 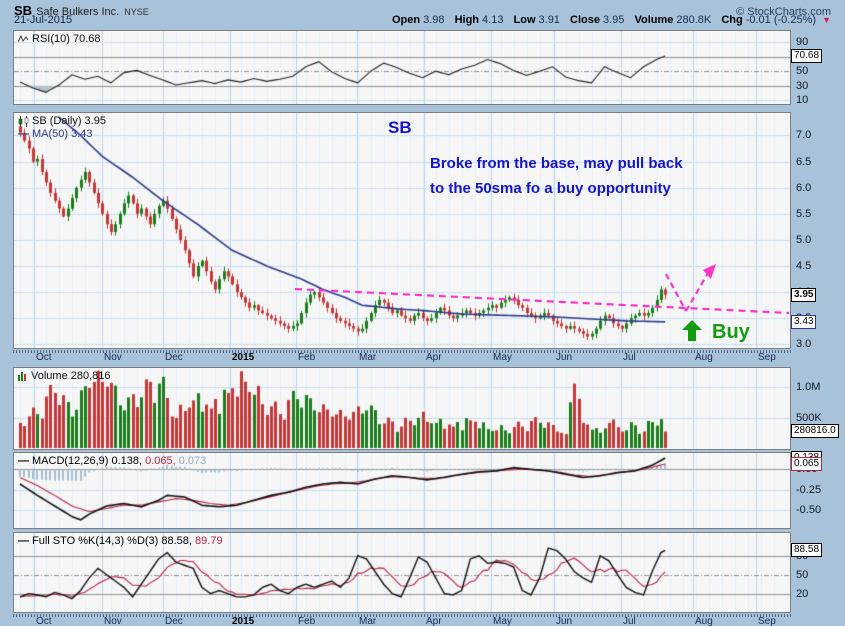 I want to click on axis-tick-label: 500K, so click(x=809, y=417).